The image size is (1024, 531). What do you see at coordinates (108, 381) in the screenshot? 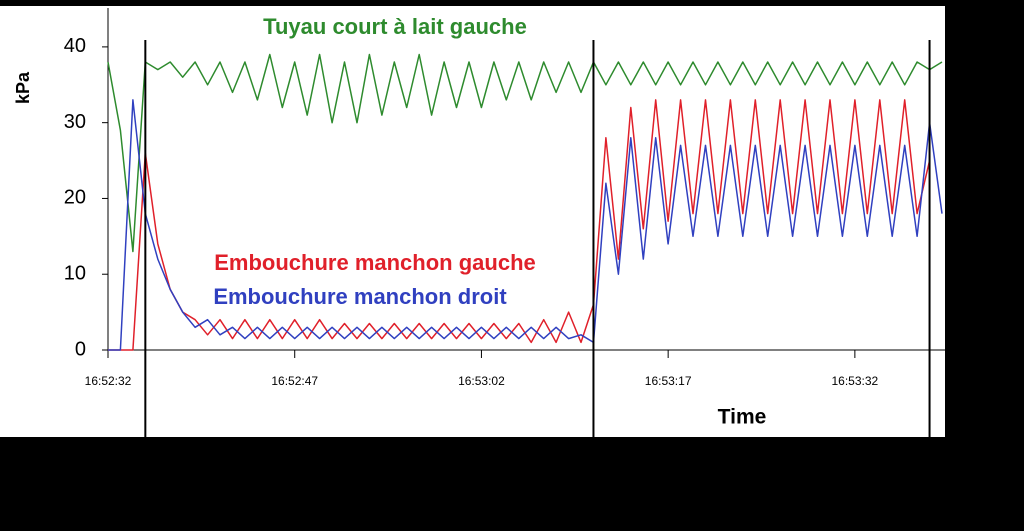
I see `x-tick-label: 16:52:32` at bounding box center [108, 381].